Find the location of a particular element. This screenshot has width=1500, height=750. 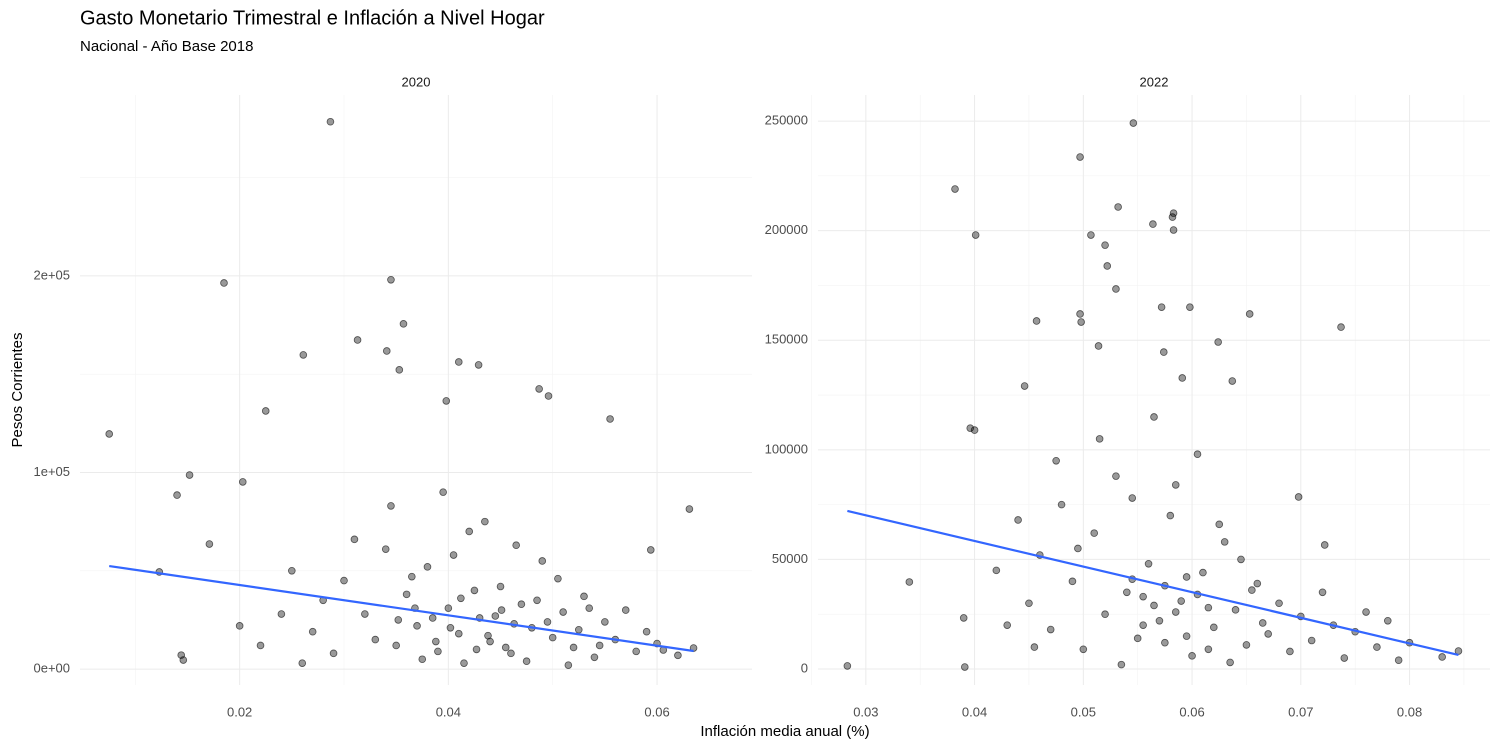

trend-line is located at coordinates (401, 608).